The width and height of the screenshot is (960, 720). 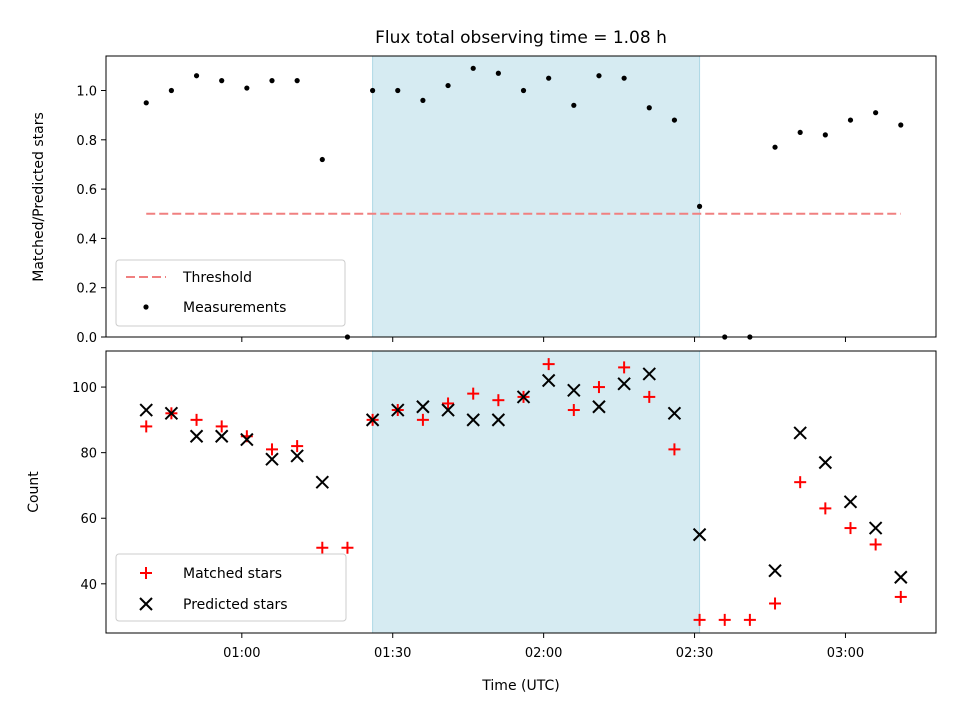 I want to click on bottom-legend-box, so click(x=231, y=587).